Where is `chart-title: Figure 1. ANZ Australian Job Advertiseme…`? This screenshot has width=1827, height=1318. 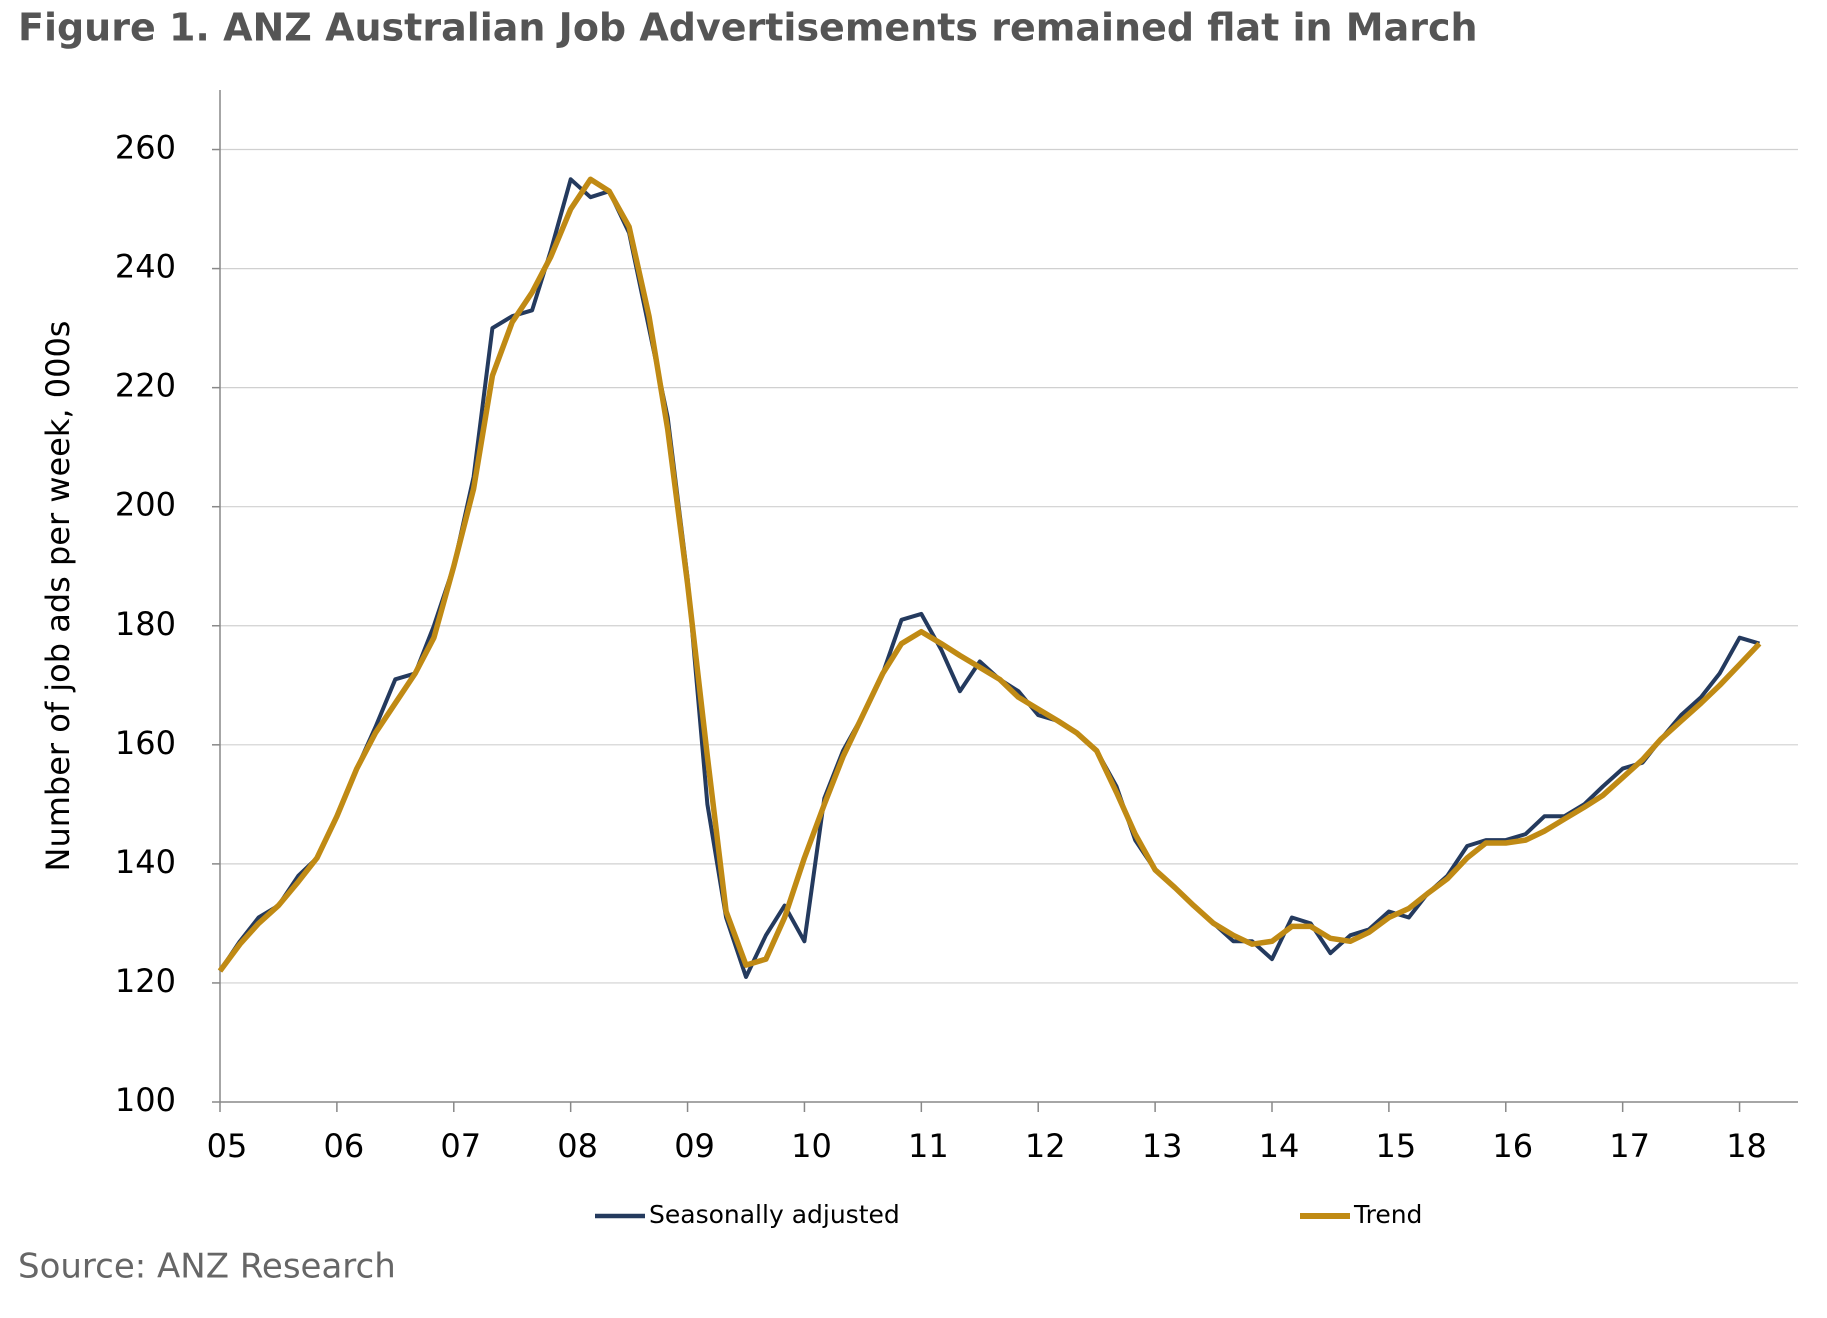
chart-title: Figure 1. ANZ Australian Job Advertiseme… is located at coordinates (748, 28).